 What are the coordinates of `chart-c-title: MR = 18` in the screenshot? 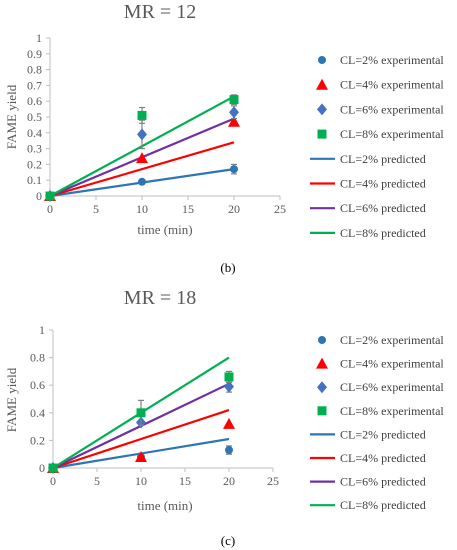 It's located at (160, 298).